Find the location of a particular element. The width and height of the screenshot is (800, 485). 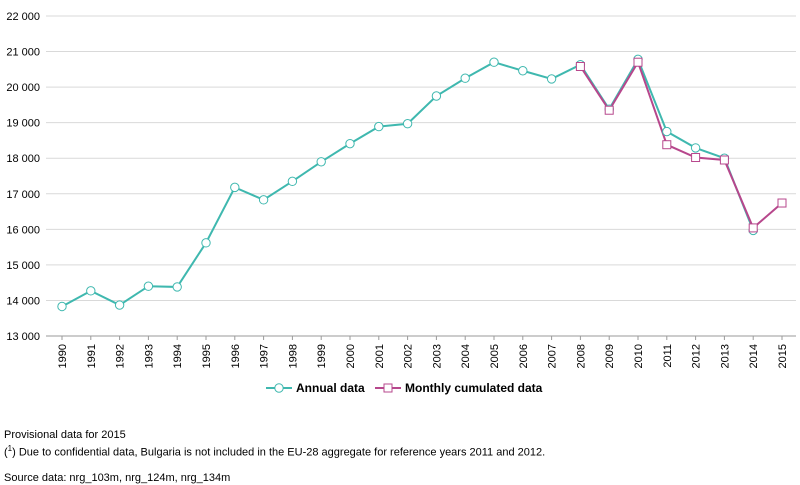

x-tick-label: 1991 is located at coordinates (92, 356).